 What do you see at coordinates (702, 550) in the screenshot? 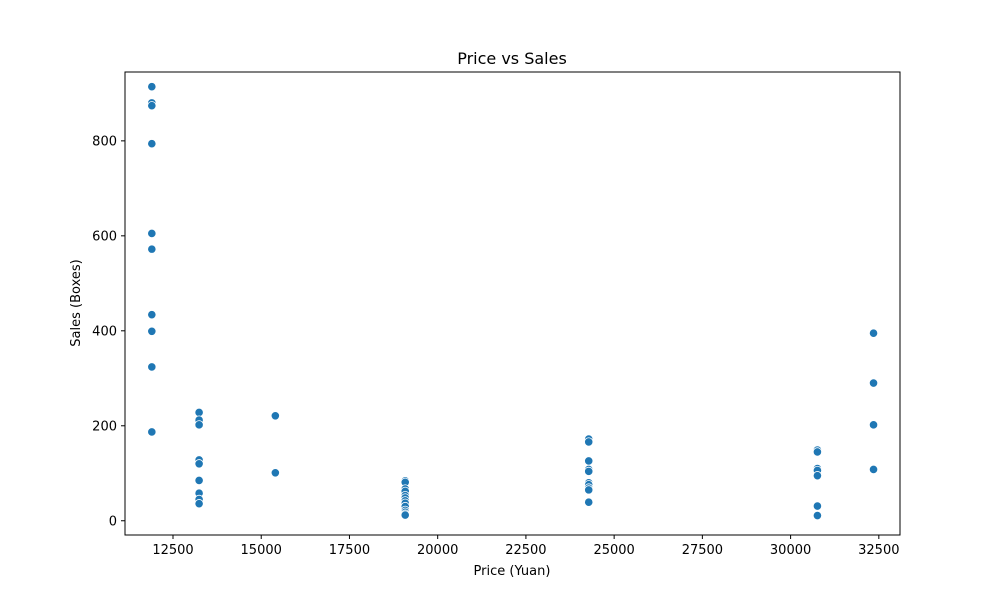
I see `x-tick-label: 27500` at bounding box center [702, 550].